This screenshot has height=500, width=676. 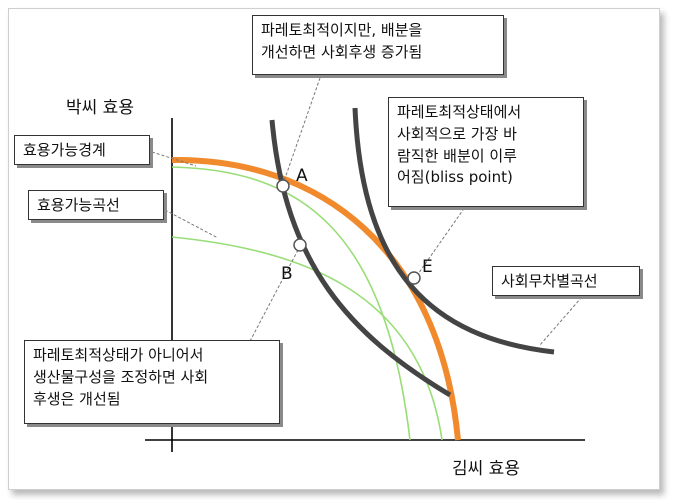 I want to click on point-b-label: B, so click(x=287, y=274).